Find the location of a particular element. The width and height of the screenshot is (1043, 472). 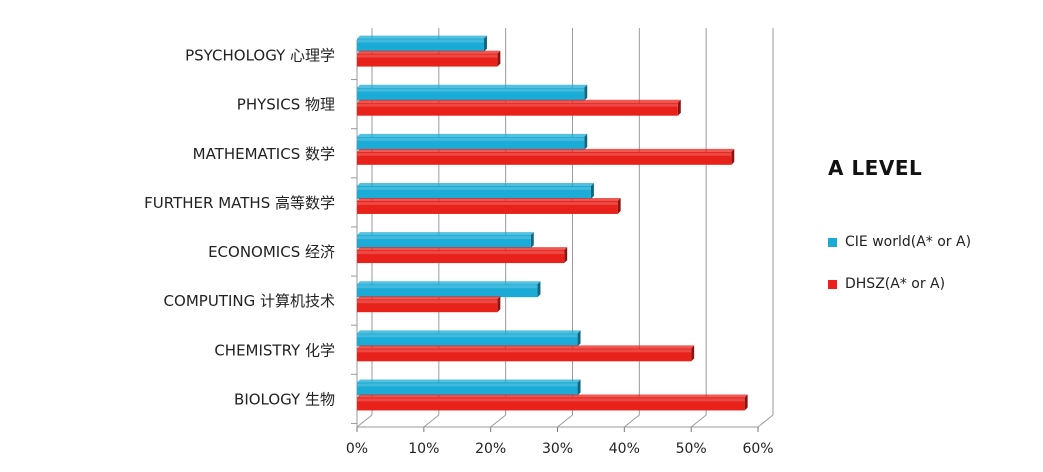

category-label: ECONOMICS 经济 is located at coordinates (271, 252).